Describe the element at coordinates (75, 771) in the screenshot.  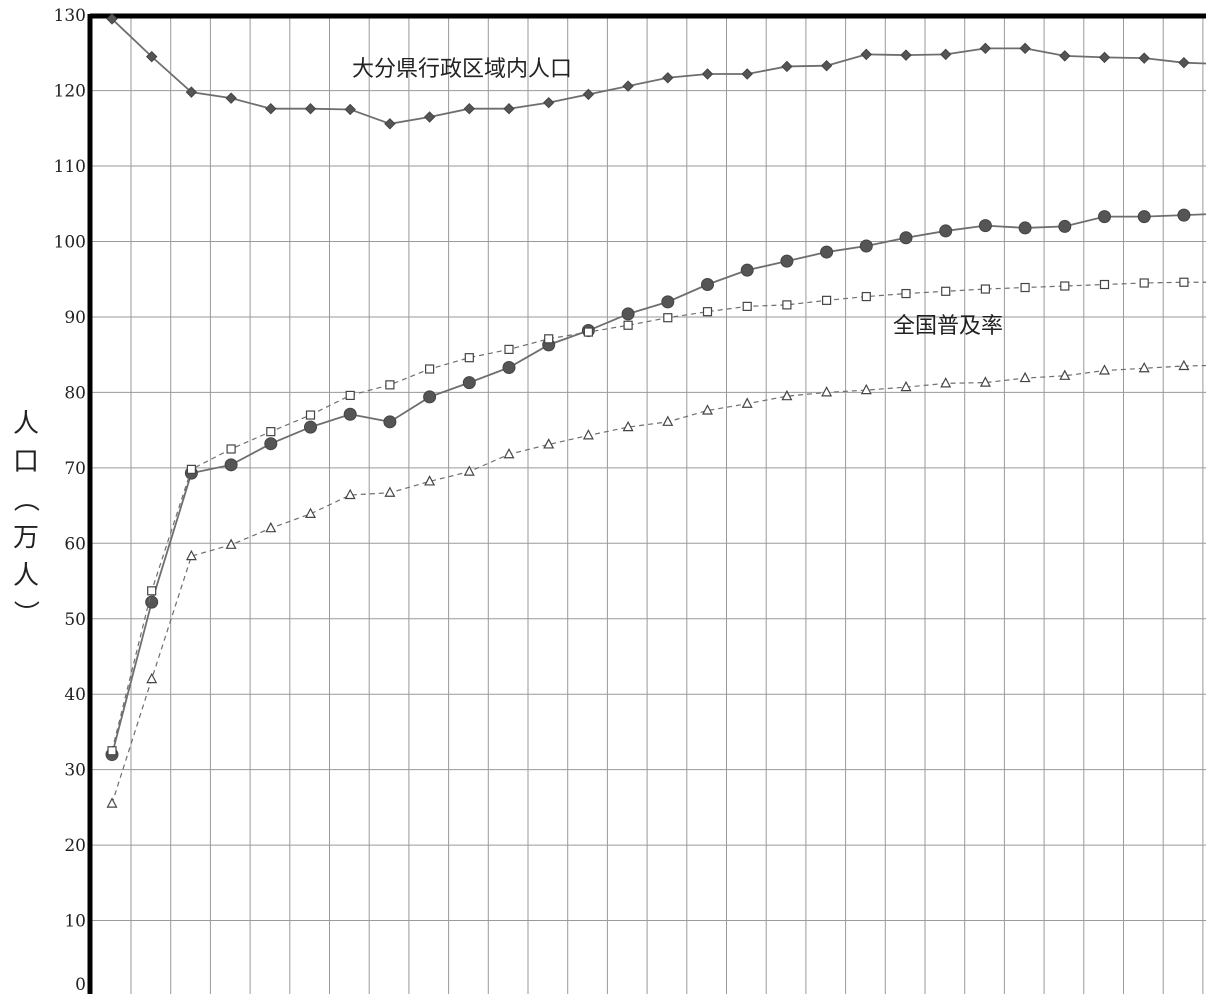
I see `y-tick-label: 30` at that location.